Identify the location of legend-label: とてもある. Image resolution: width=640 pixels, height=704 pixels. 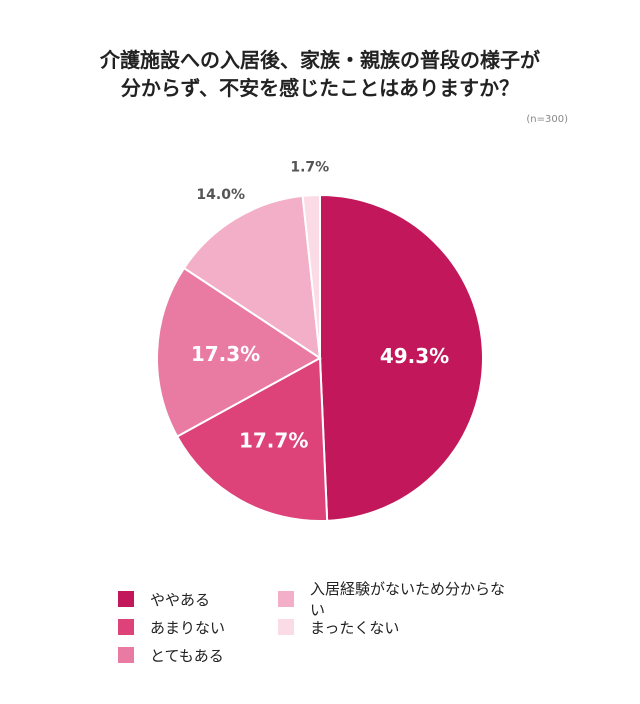
(187, 655).